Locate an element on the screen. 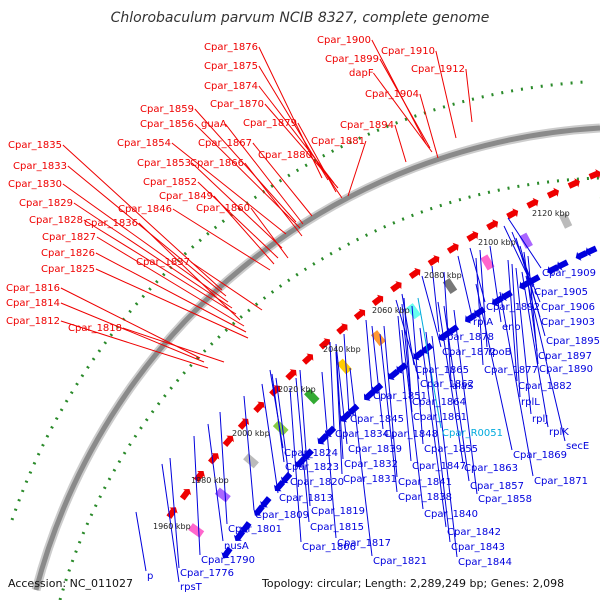 The image size is (600, 600). gene-label-Cpar_1844: Cpar_1844 is located at coordinates (485, 562).